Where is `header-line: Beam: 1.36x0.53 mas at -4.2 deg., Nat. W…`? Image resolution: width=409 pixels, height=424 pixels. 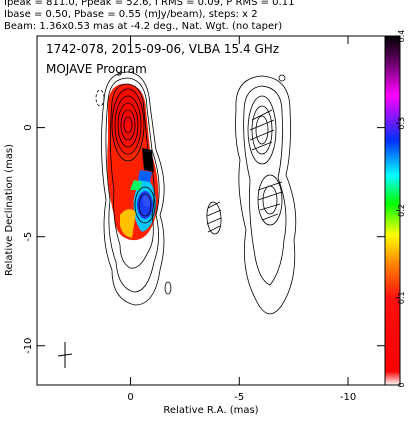 header-line: Beam: 1.36x0.53 mas at -4.2 deg., Nat. W… is located at coordinates (143, 26).